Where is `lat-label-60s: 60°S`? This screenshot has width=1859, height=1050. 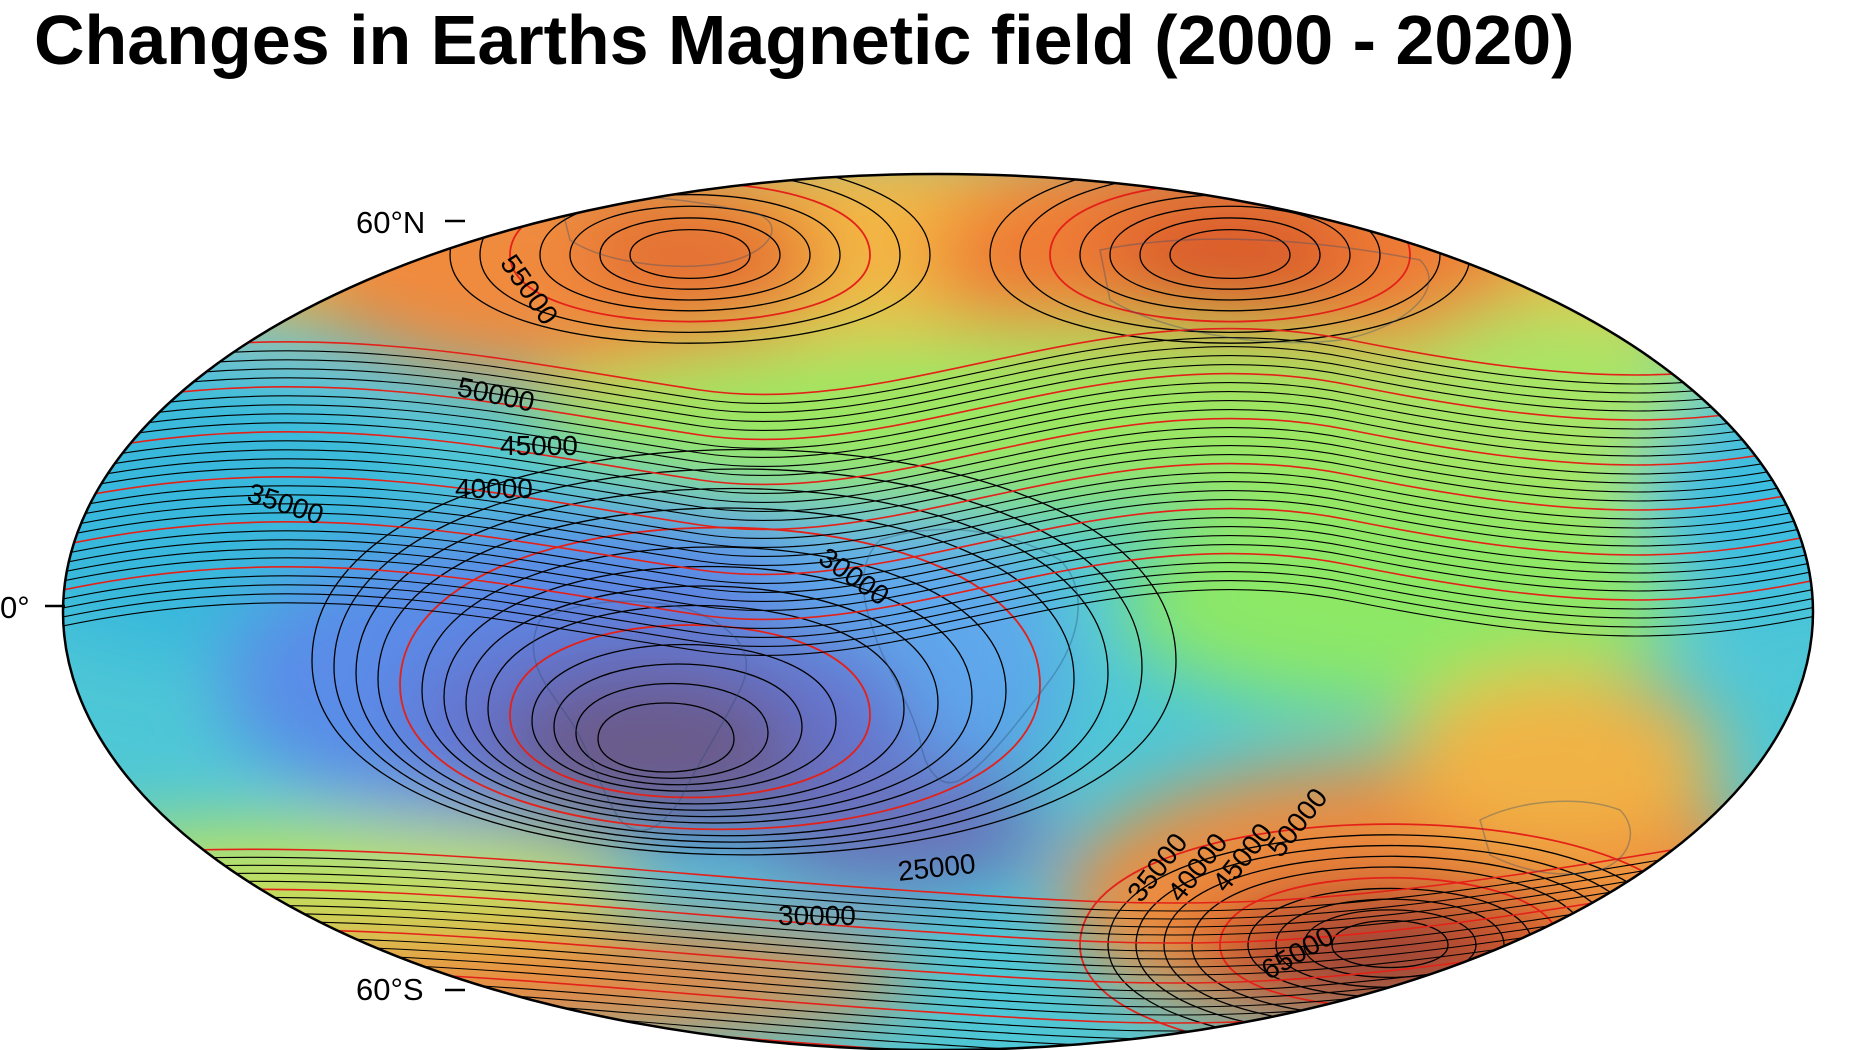 lat-label-60s: 60°S is located at coordinates (390, 989).